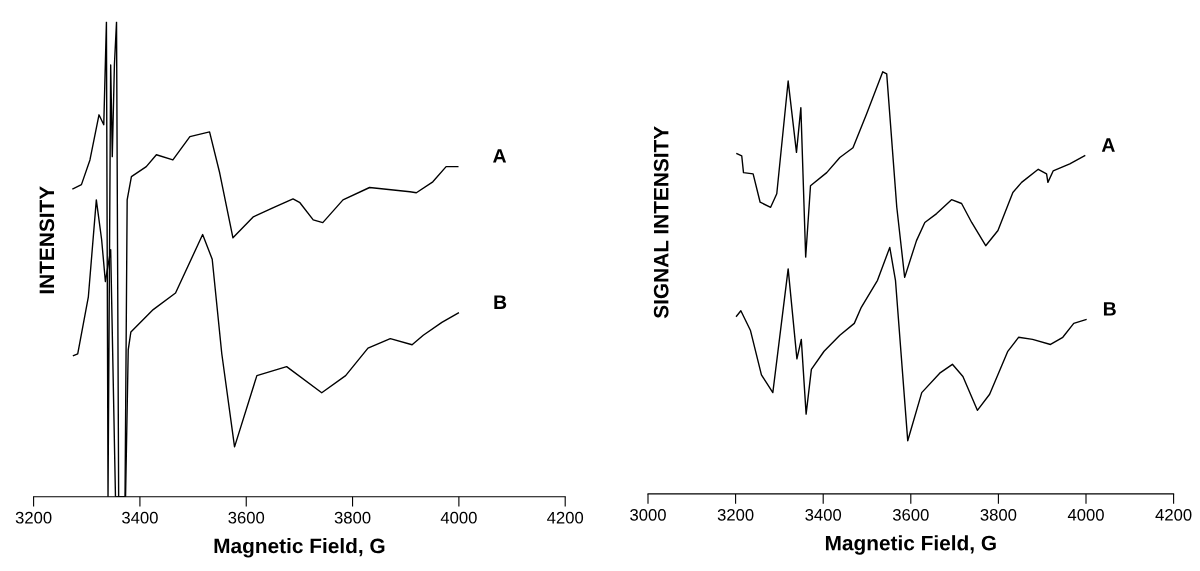  I want to click on x-tick-label: 3000, so click(648, 514).